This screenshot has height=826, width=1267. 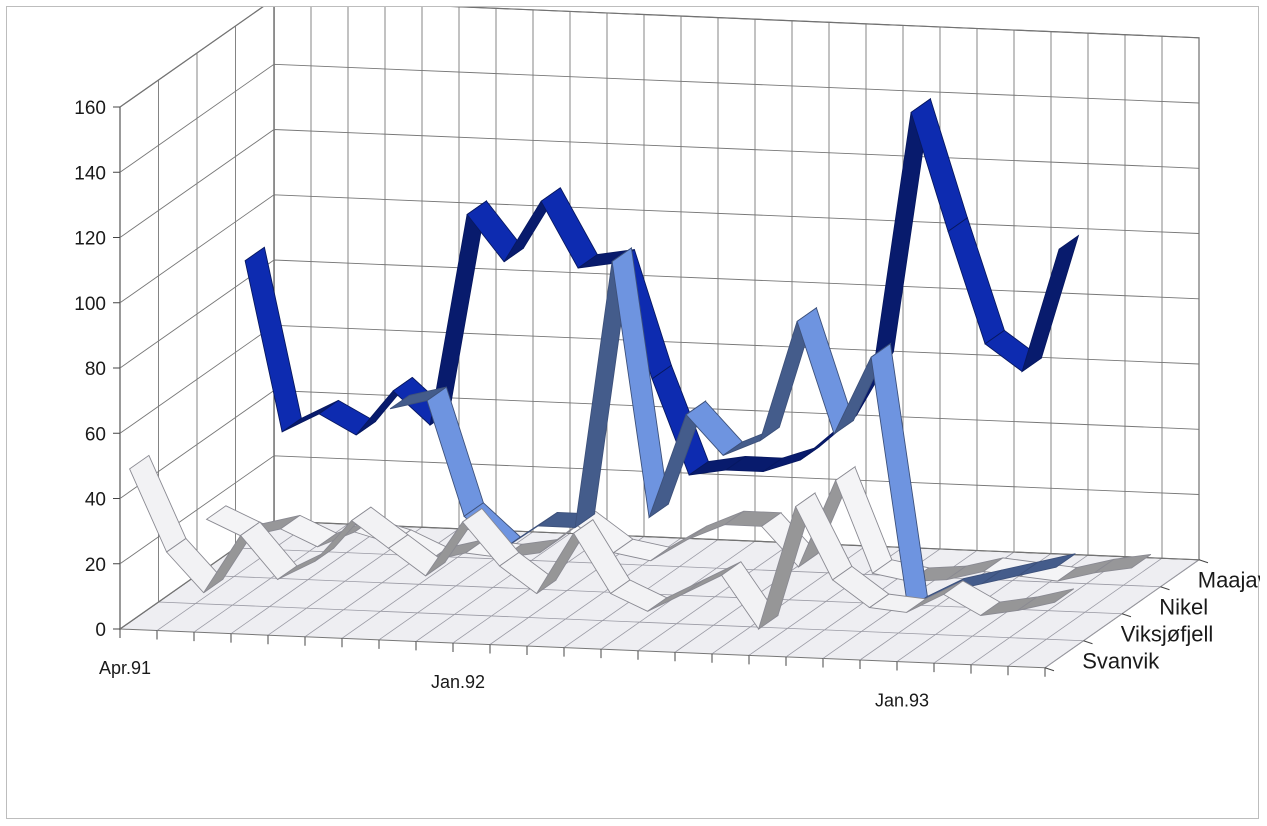 What do you see at coordinates (100, 630) in the screenshot?
I see `y-tick-label: 0` at bounding box center [100, 630].